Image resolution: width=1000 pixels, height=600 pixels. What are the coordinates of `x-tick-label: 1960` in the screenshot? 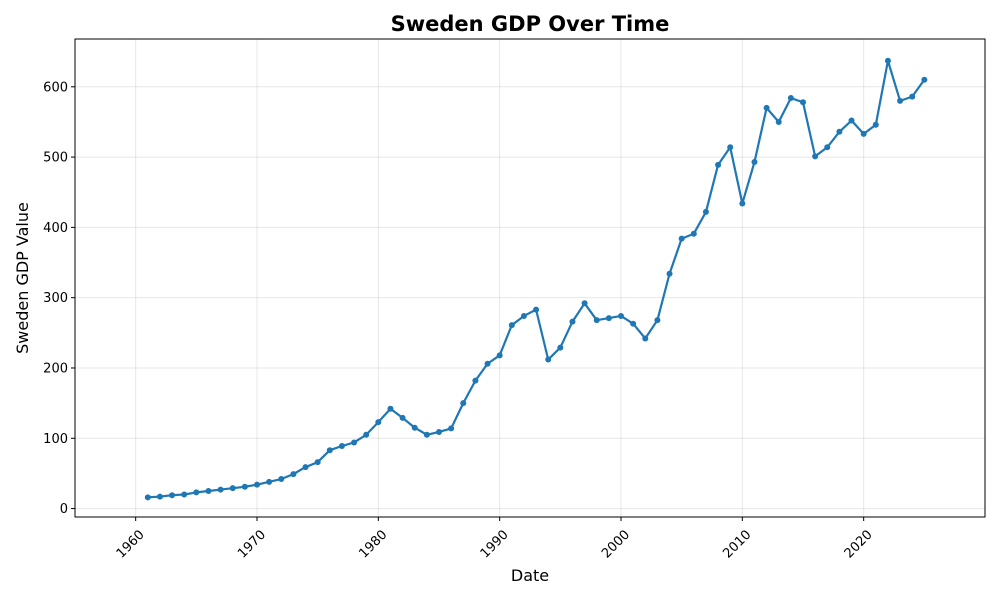 It's located at (131, 544).